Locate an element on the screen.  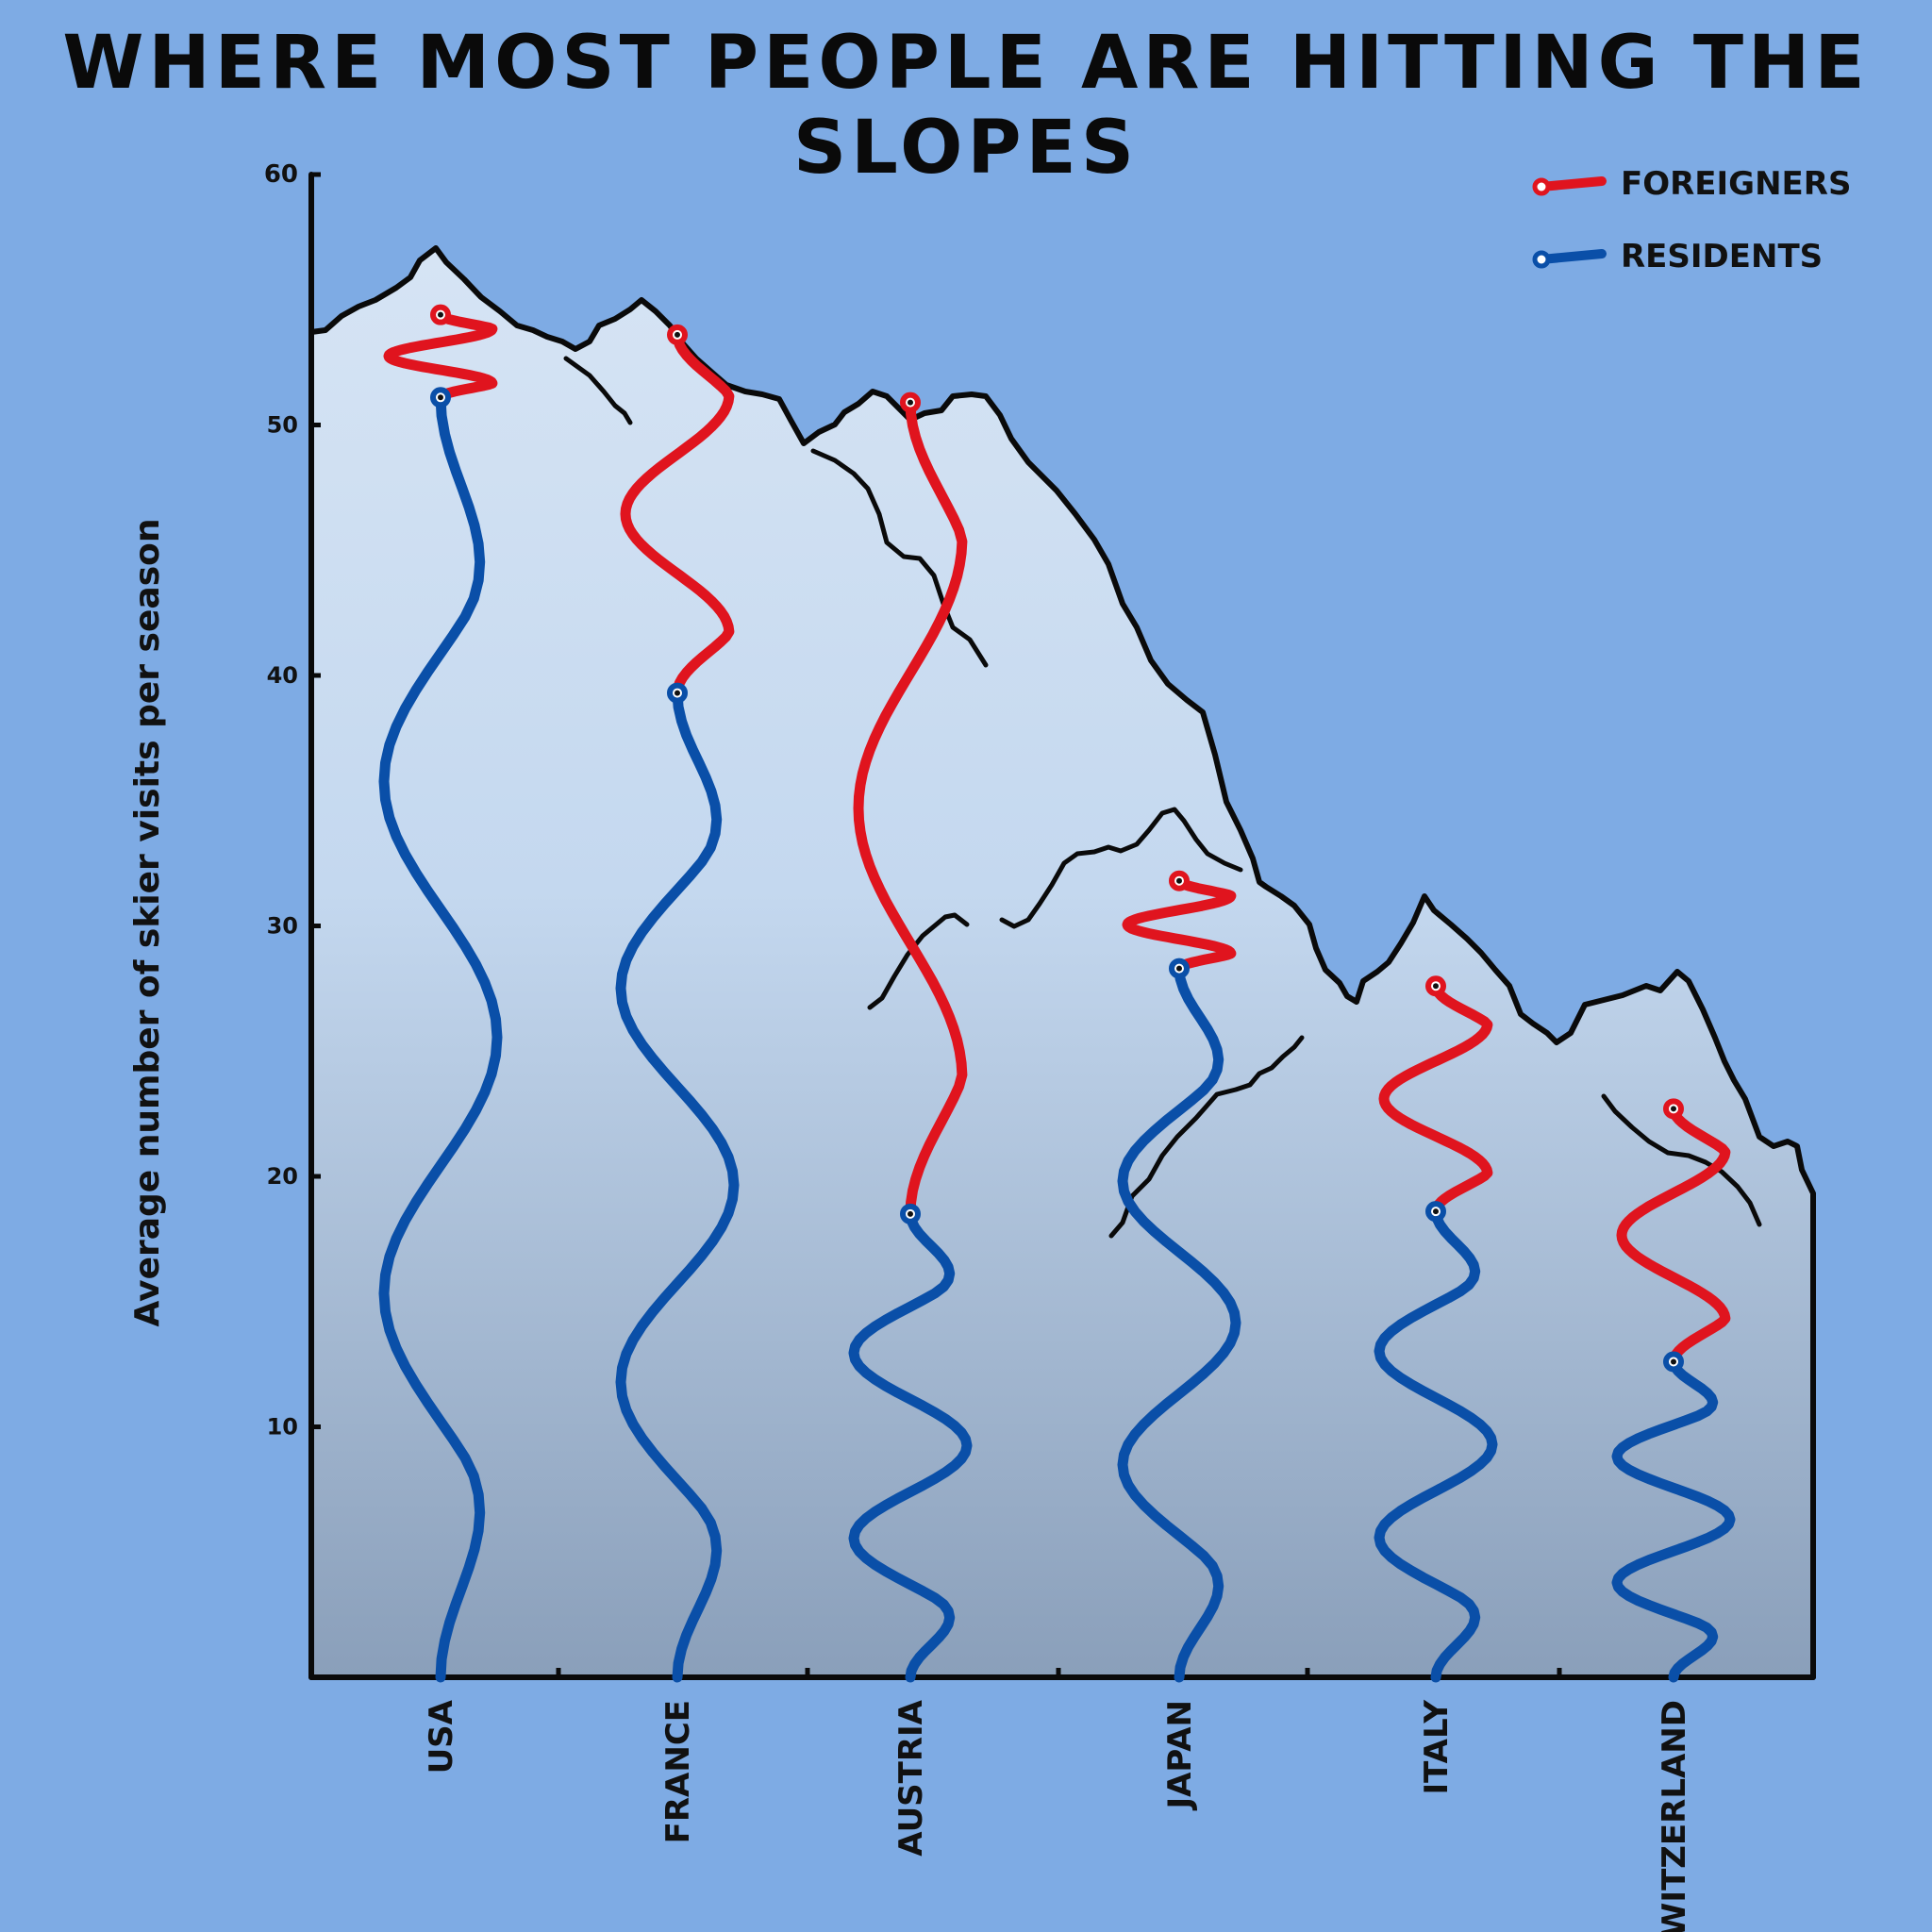
y-tick-label: 40 is located at coordinates (282, 675).